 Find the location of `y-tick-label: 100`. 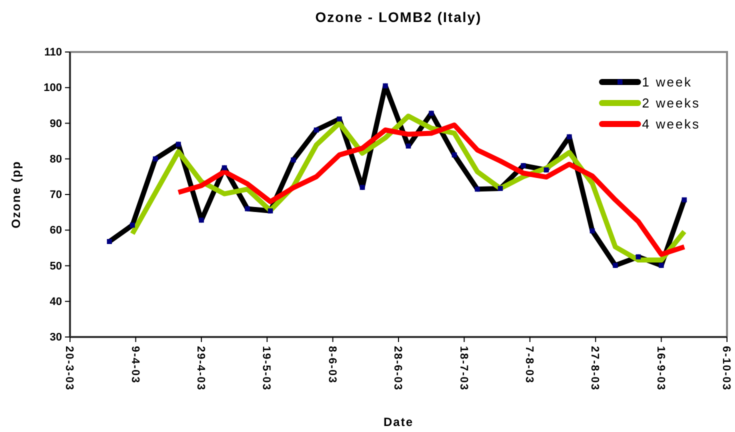

y-tick-label: 100 is located at coordinates (53, 88).